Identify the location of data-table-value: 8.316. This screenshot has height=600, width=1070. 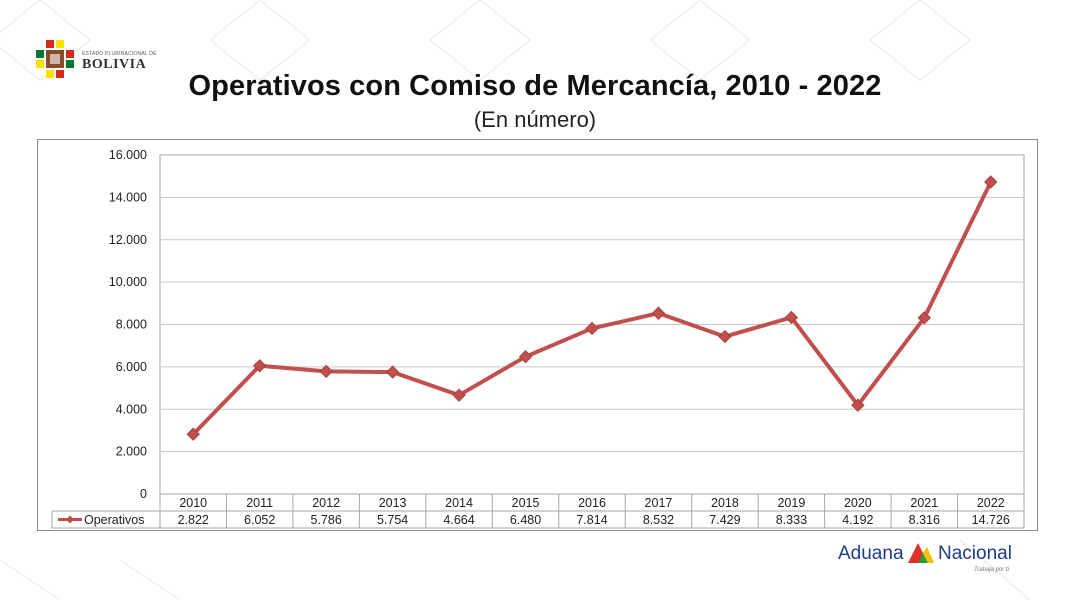
(924, 520).